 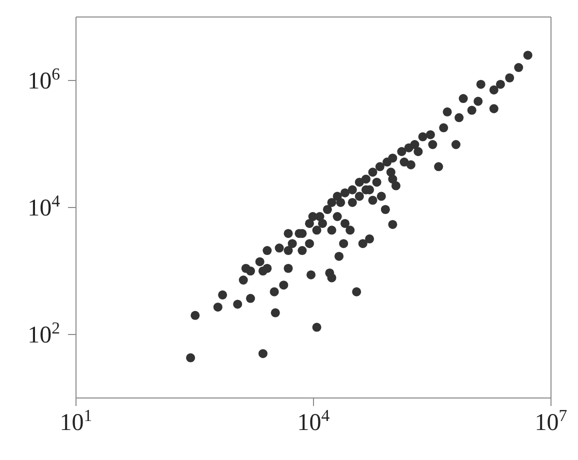 What do you see at coordinates (44, 206) in the screenshot?
I see `y-tick-label: 10$^{4}$` at bounding box center [44, 206].